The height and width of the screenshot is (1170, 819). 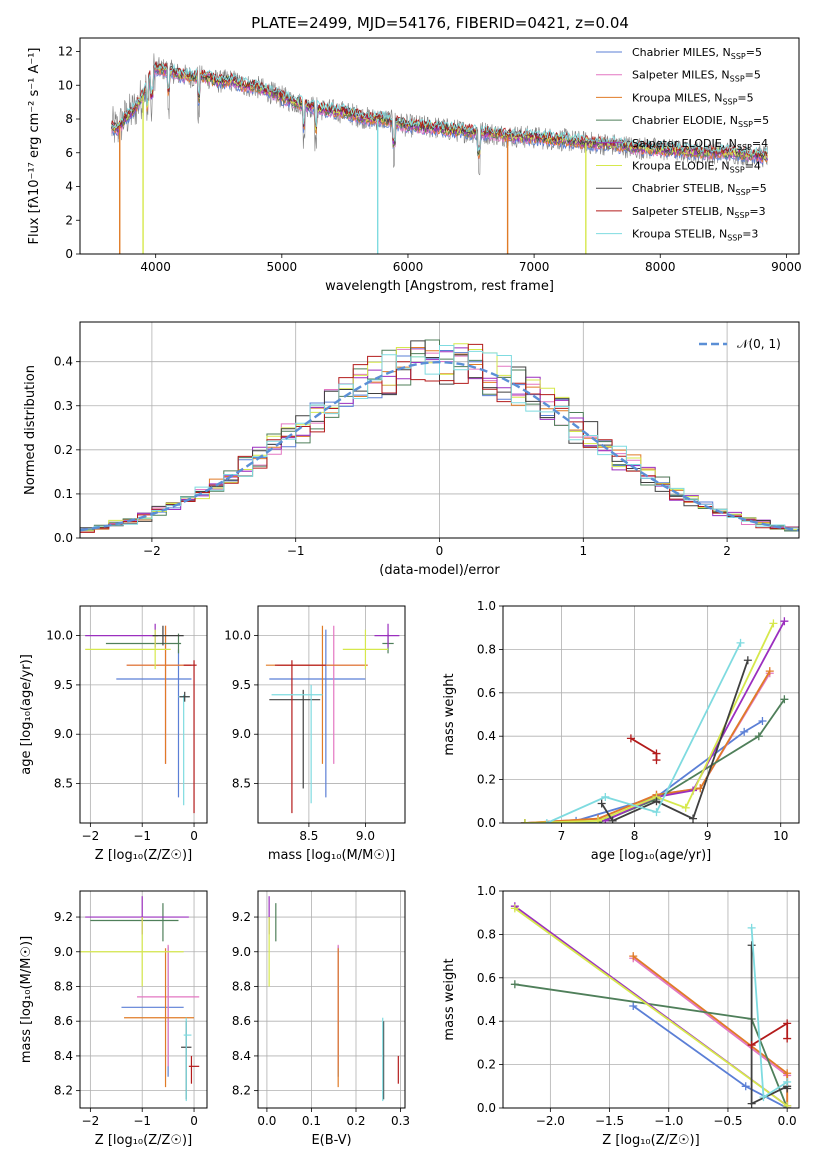 I want to click on legend-entry-6: Chabrier STELIB, NSSP=5, so click(x=699, y=189).